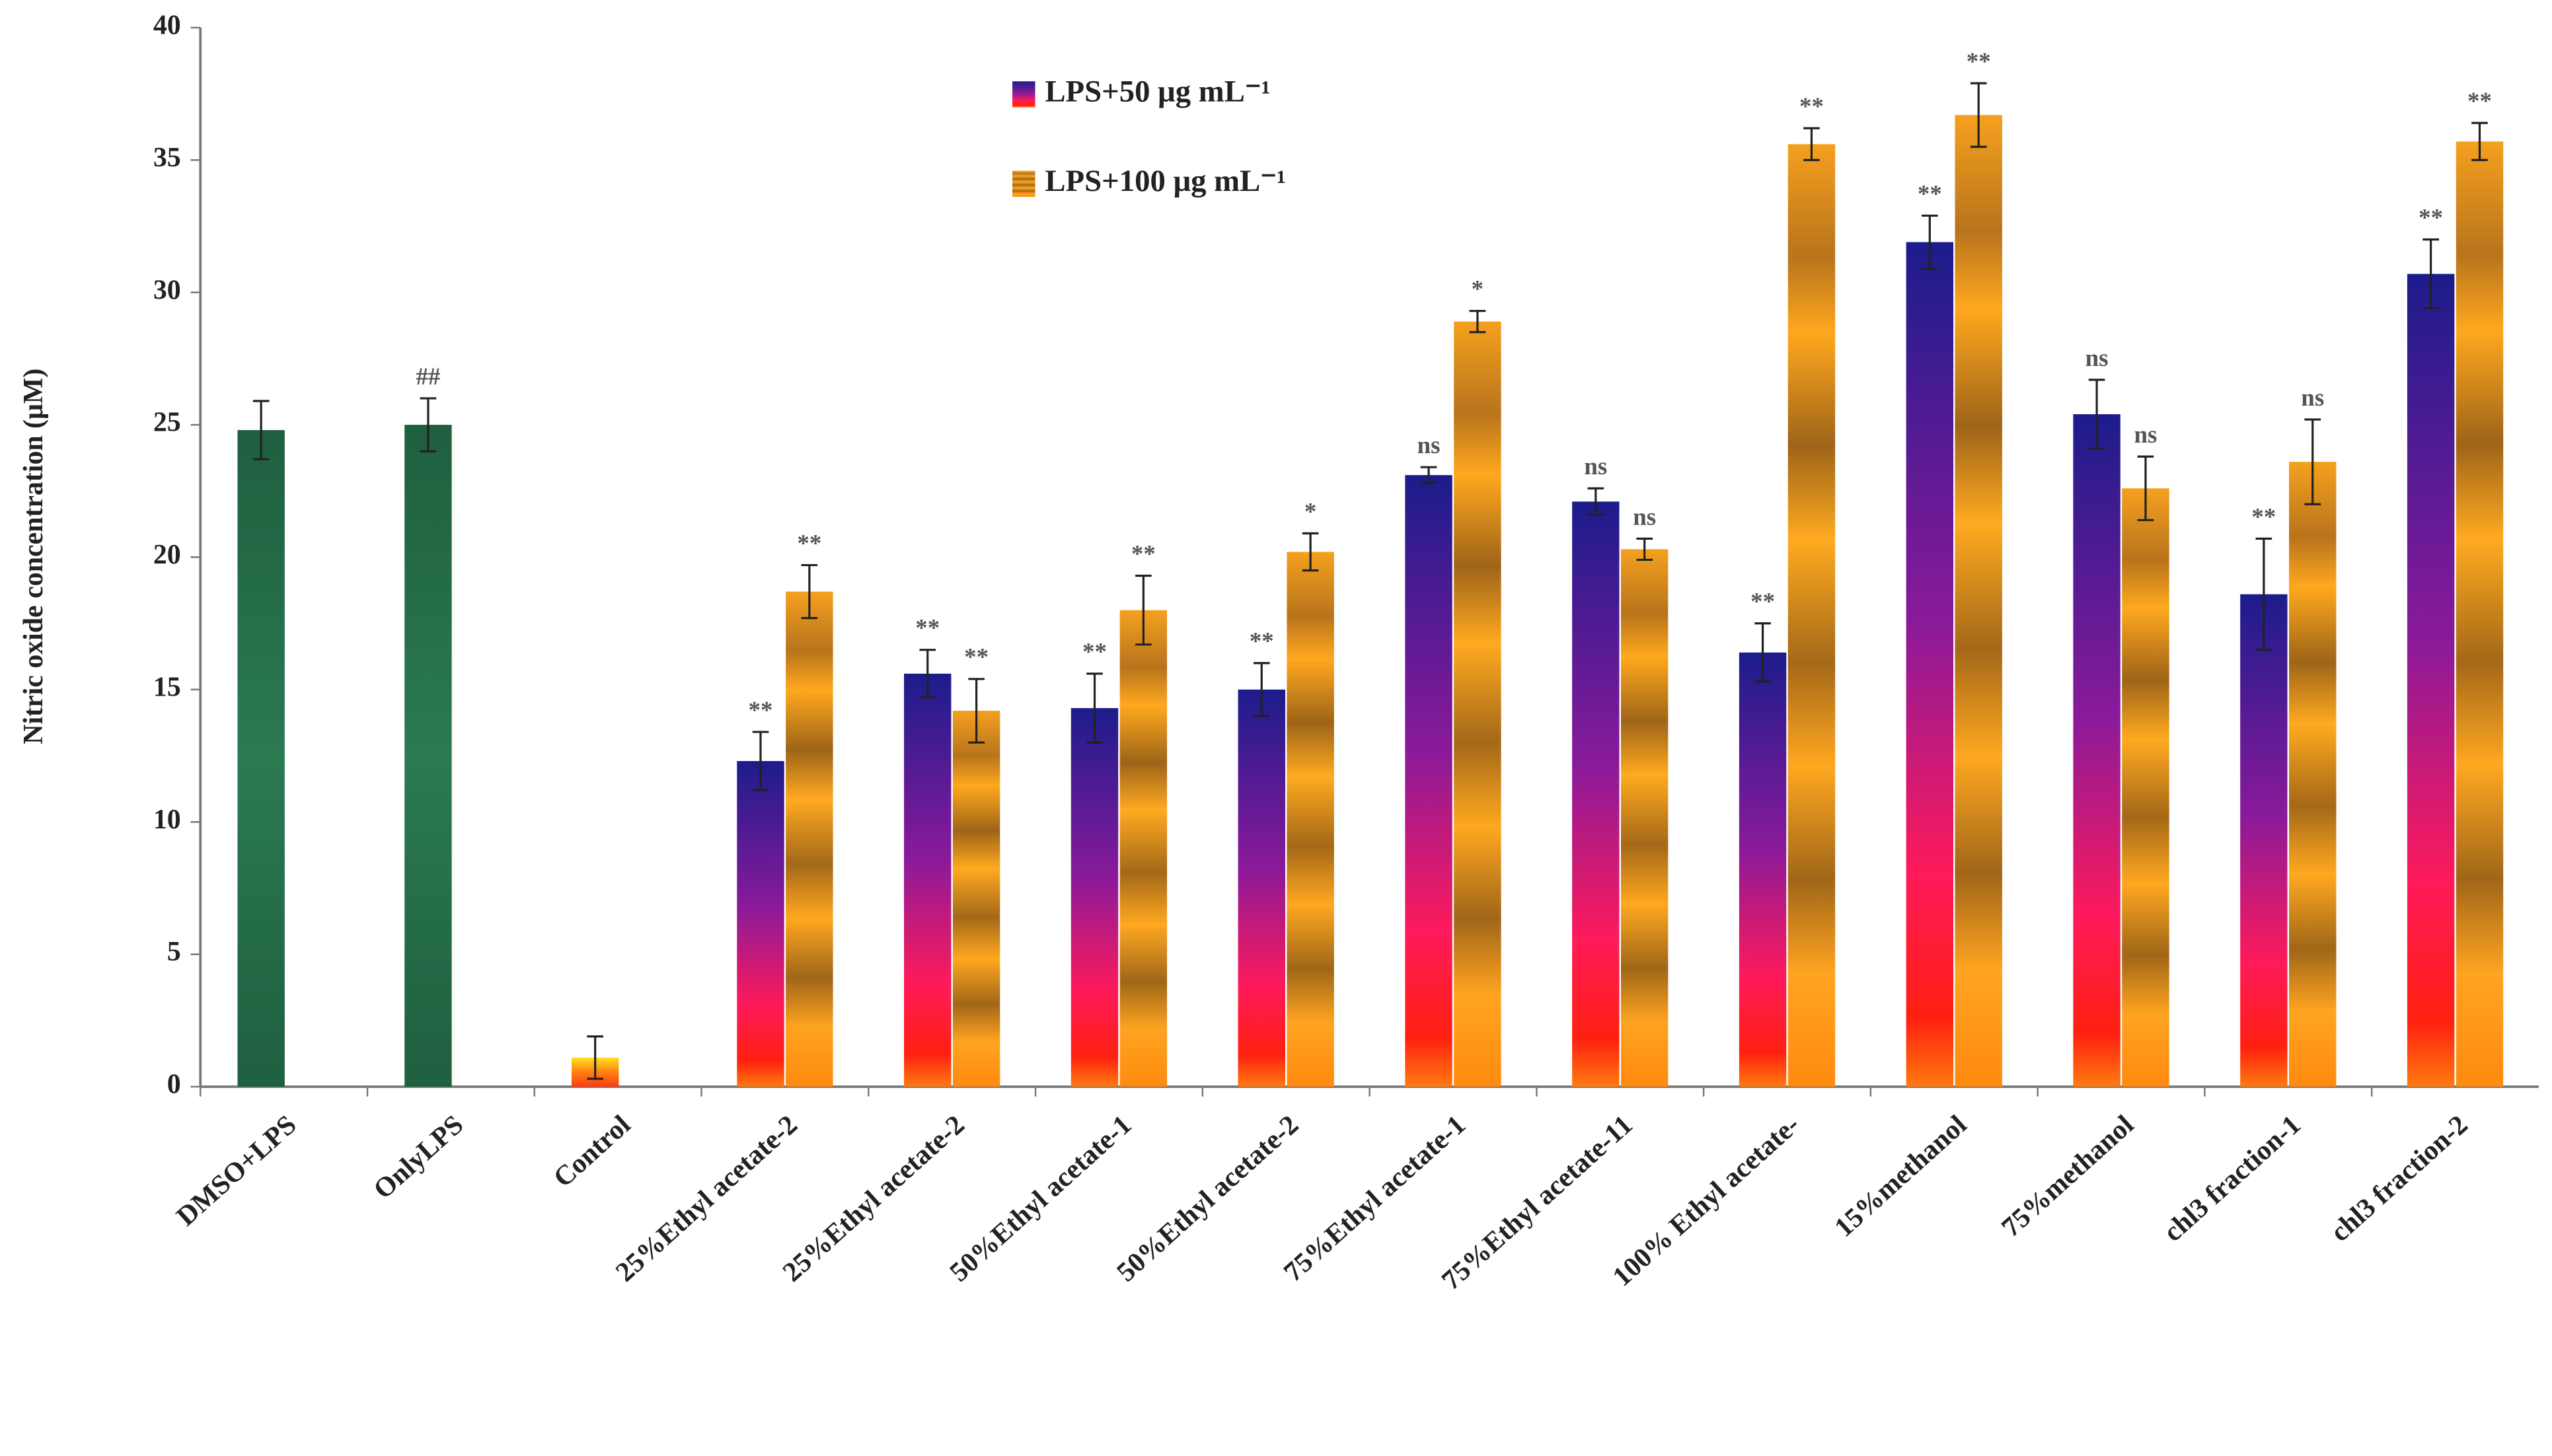  I want to click on significance-label: ##, so click(428, 376).